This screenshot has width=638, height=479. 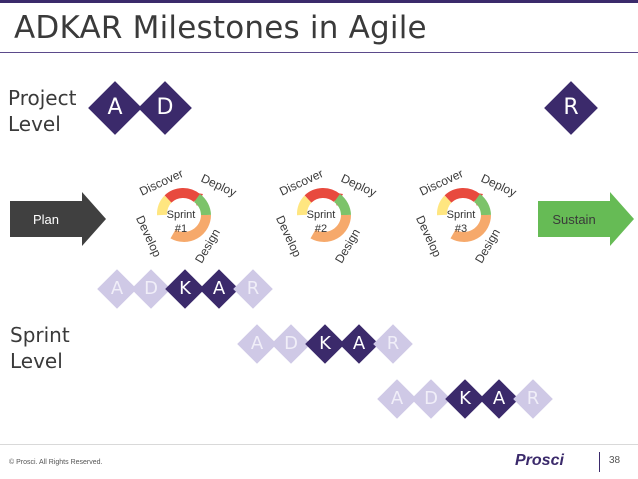 I want to click on footer-divider, so click(x=319, y=444).